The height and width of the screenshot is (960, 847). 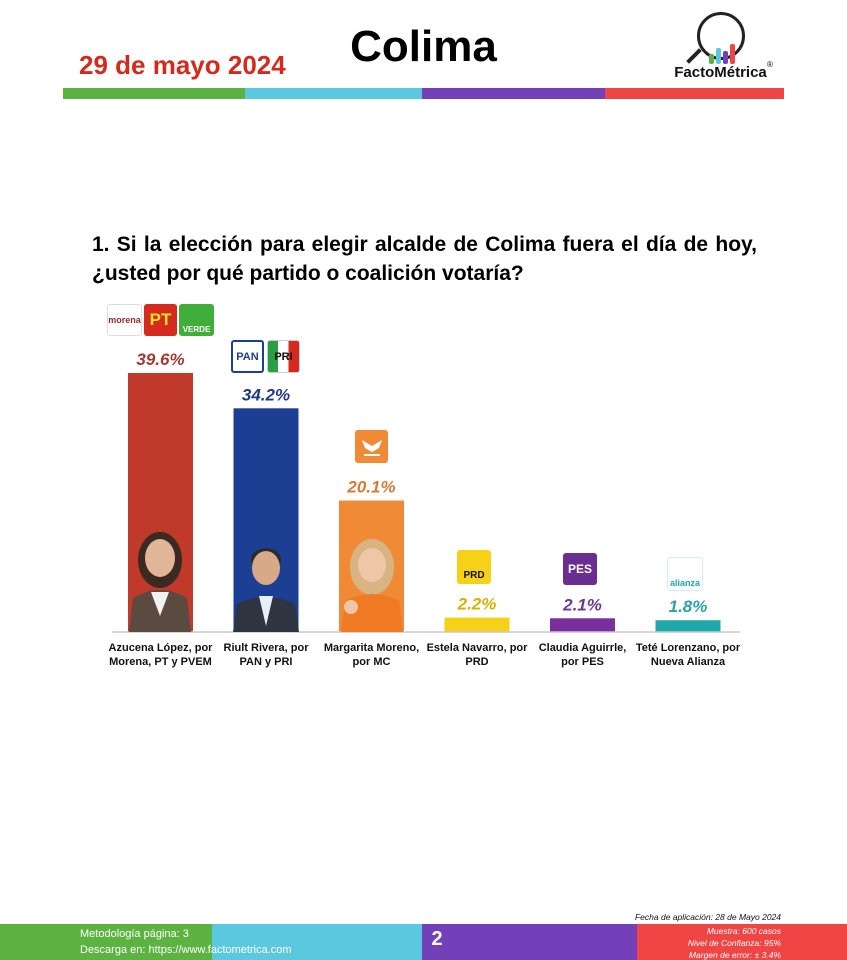 What do you see at coordinates (266, 648) in the screenshot?
I see `category-label-line: Riult Rivera, por` at bounding box center [266, 648].